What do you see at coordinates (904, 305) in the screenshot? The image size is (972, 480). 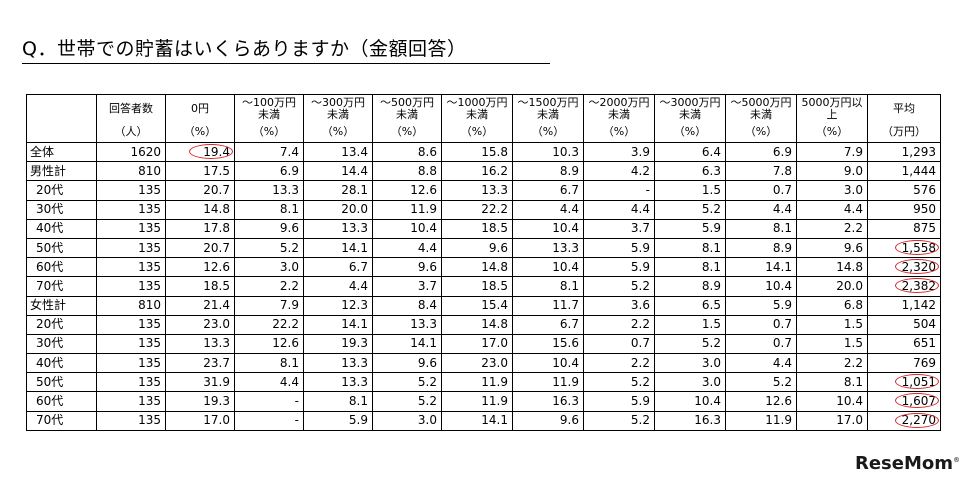 I see `table-cell: 1,142` at bounding box center [904, 305].